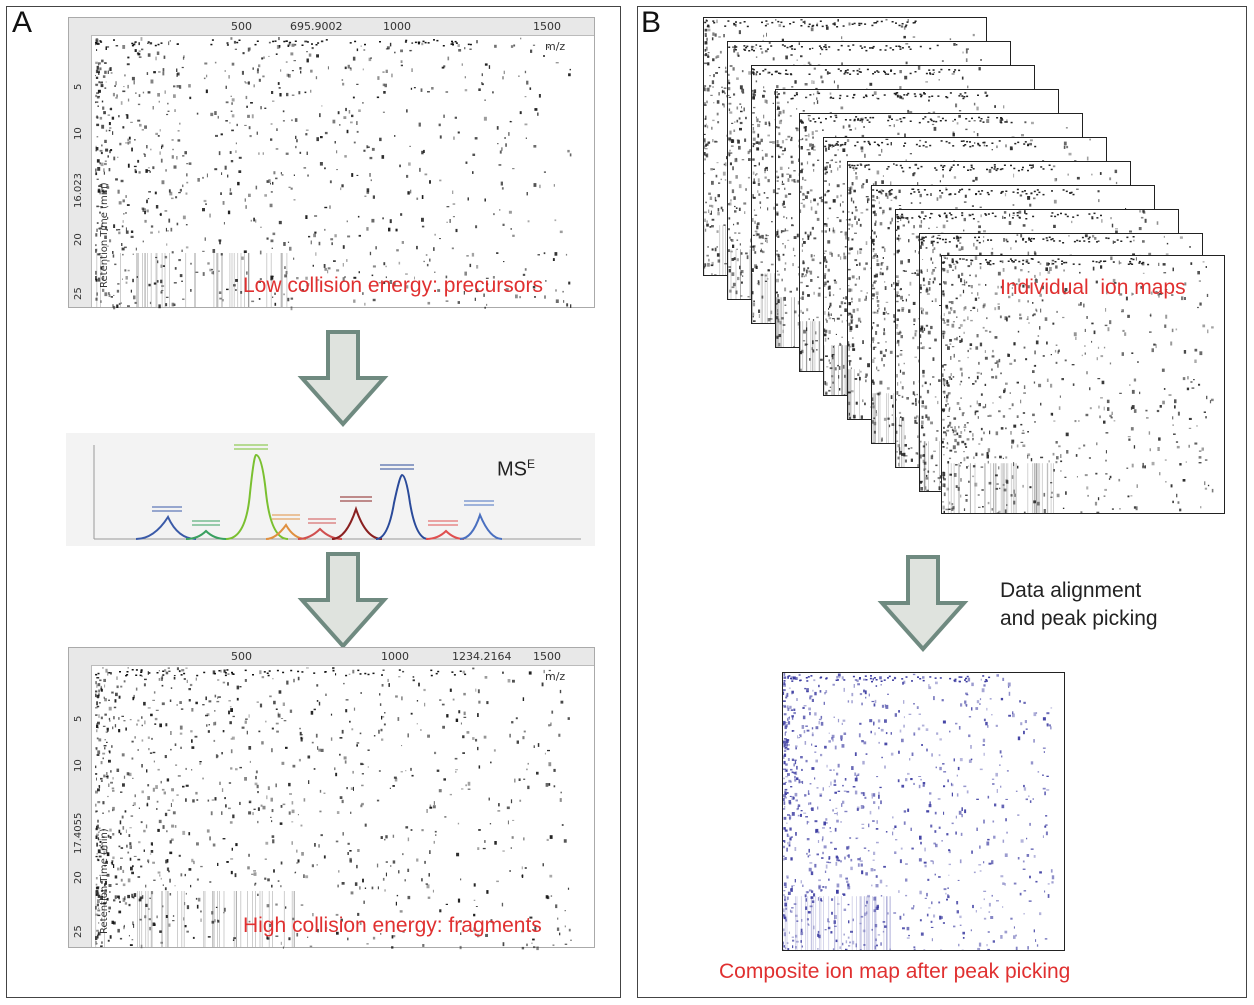 This screenshot has height=1005, width=1254. I want to click on precursor-caption: Low collision energy: precursors, so click(393, 285).